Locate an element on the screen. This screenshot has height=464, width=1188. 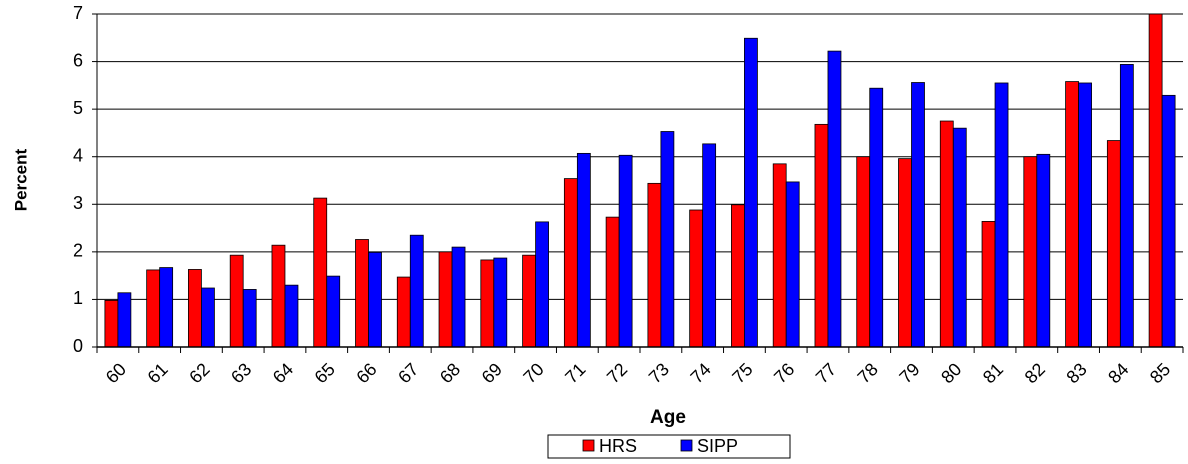
y-tick-label: 6 is located at coordinates (78, 60).